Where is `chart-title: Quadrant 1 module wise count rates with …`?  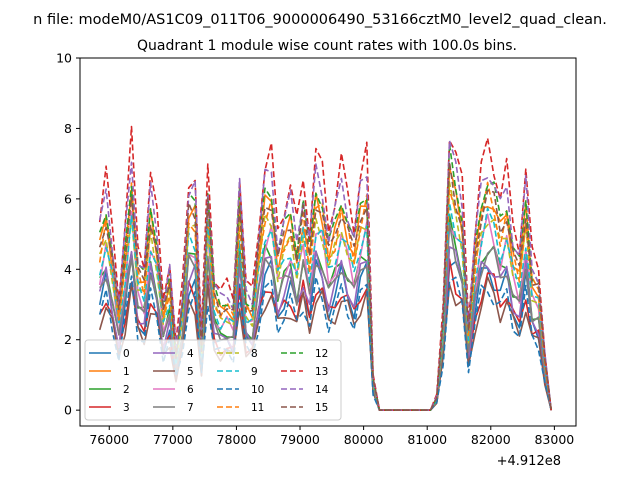
chart-title: Quadrant 1 module wise count rates with … is located at coordinates (327, 46).